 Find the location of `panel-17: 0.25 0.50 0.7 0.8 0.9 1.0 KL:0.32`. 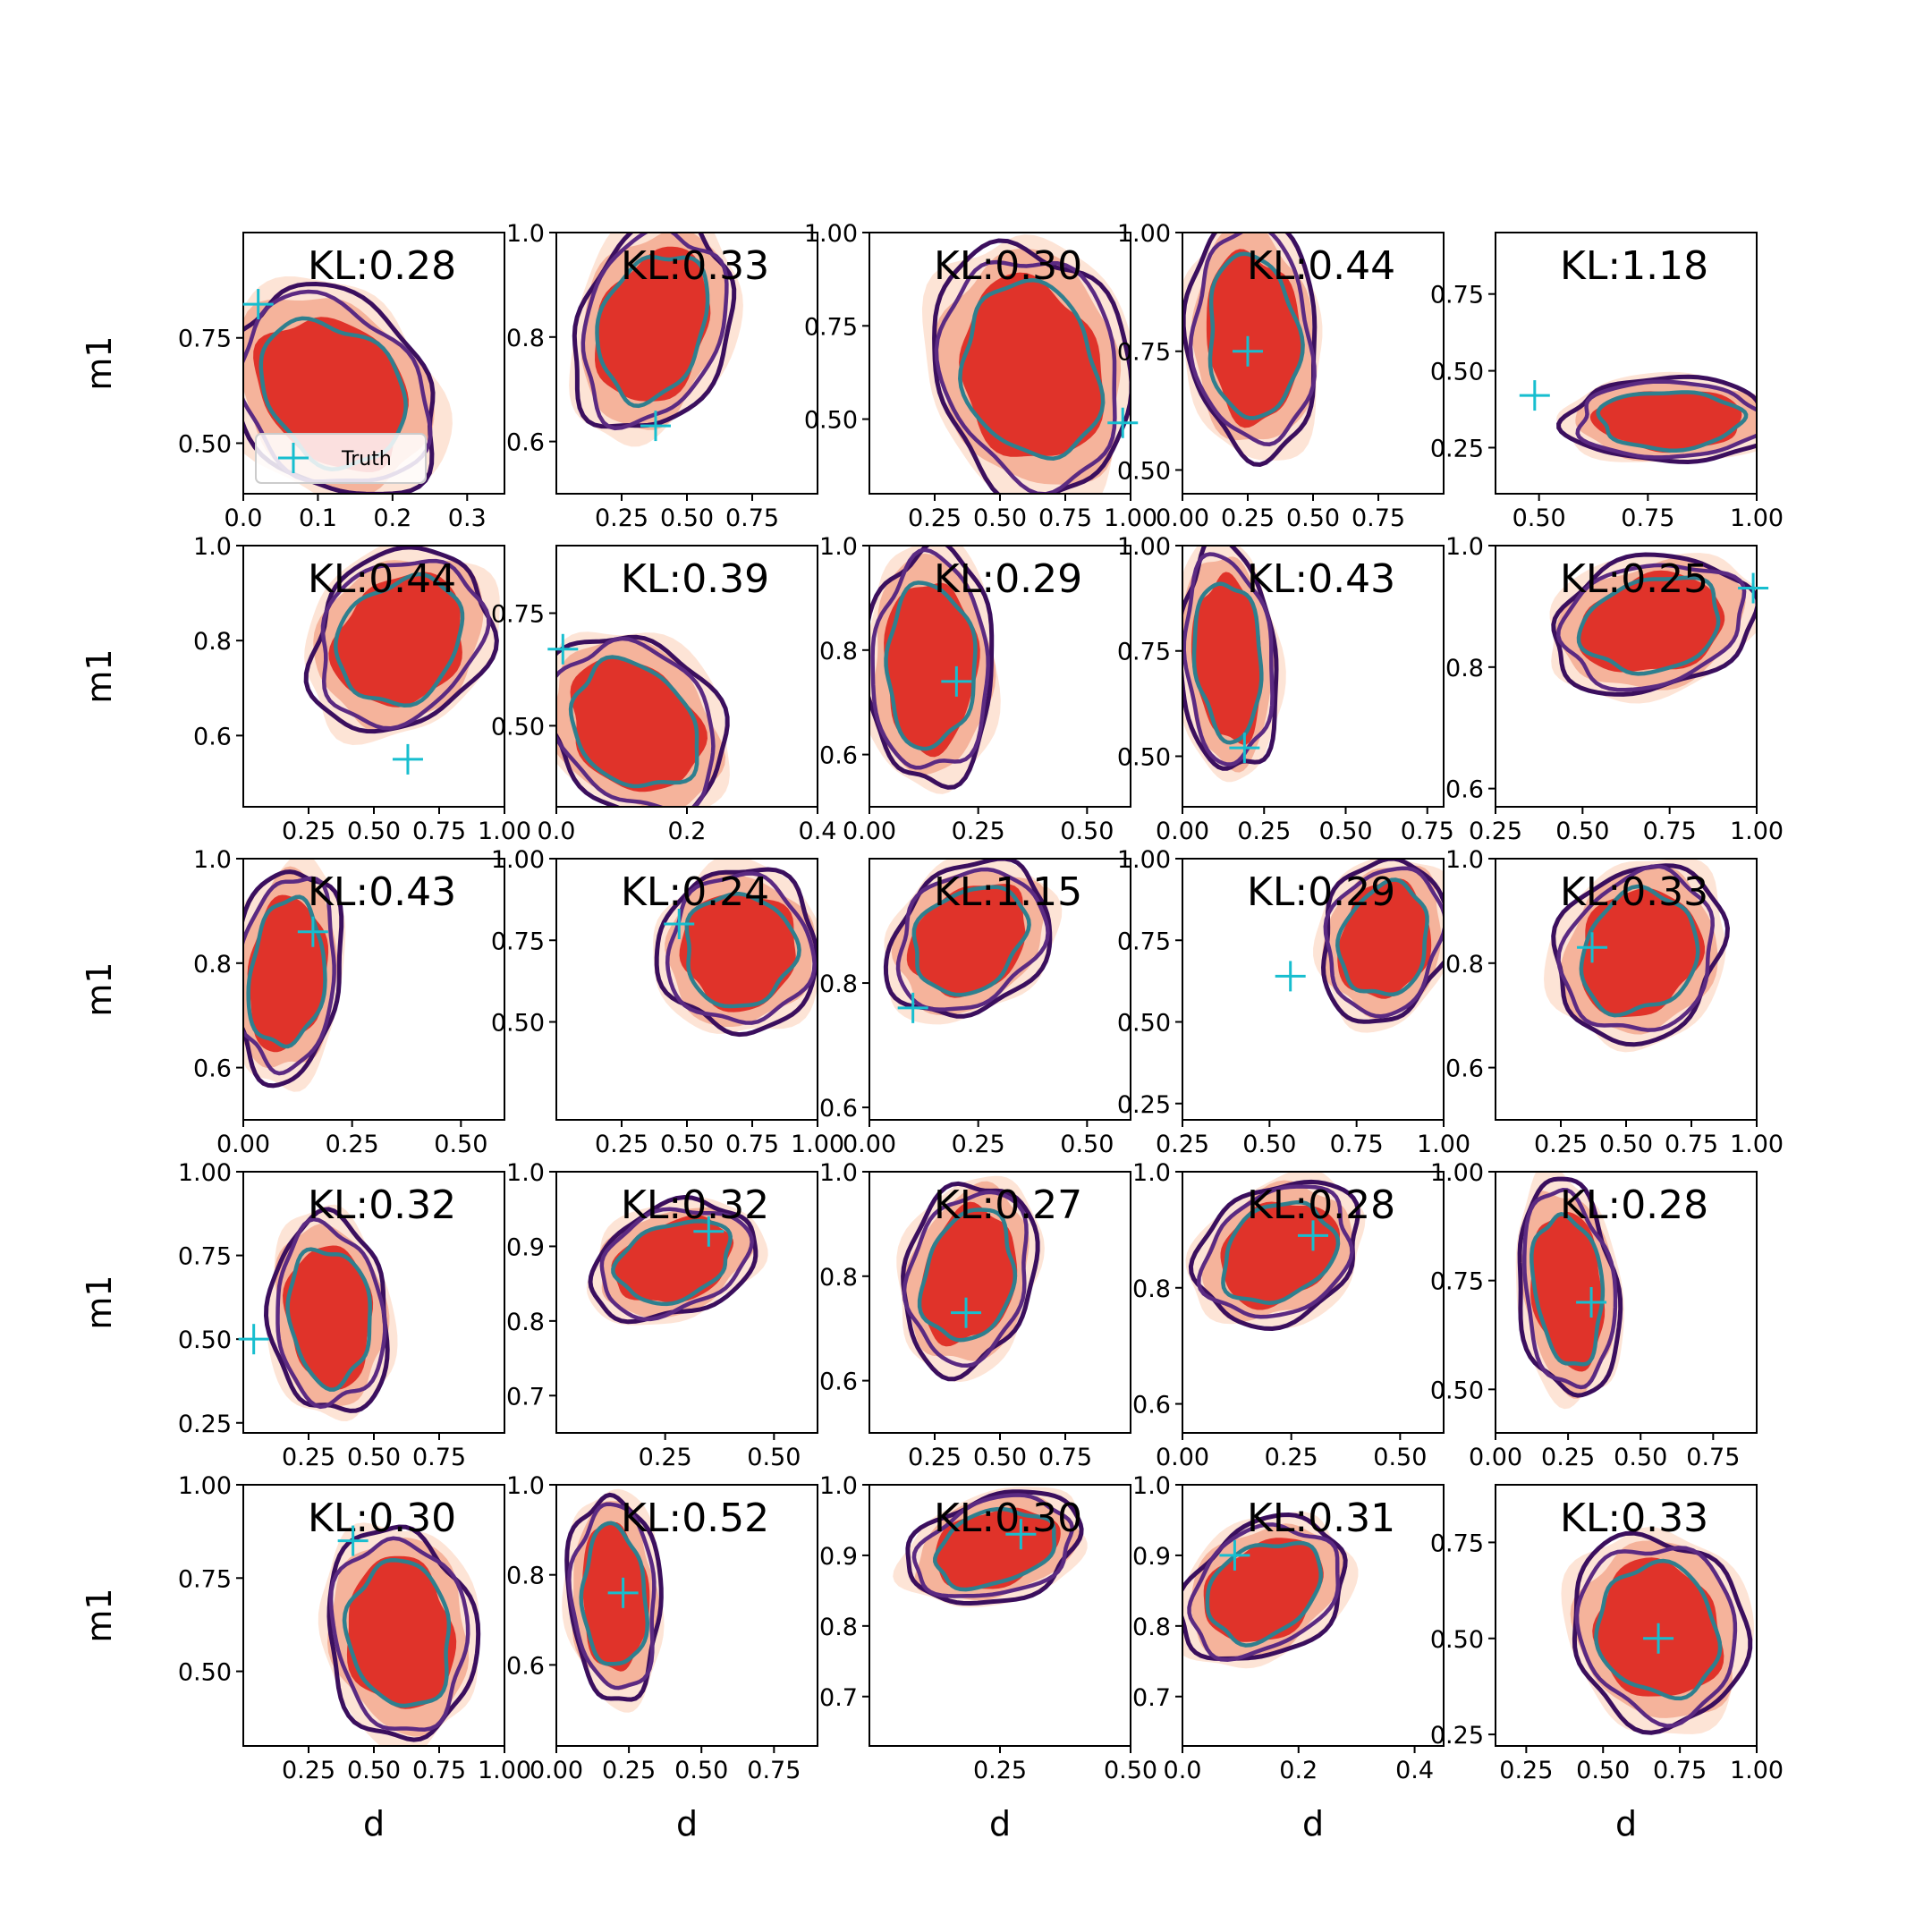

panel-17: 0.25 0.50 0.7 0.8 0.9 1.0 KL:0.32 is located at coordinates (662, 1315).